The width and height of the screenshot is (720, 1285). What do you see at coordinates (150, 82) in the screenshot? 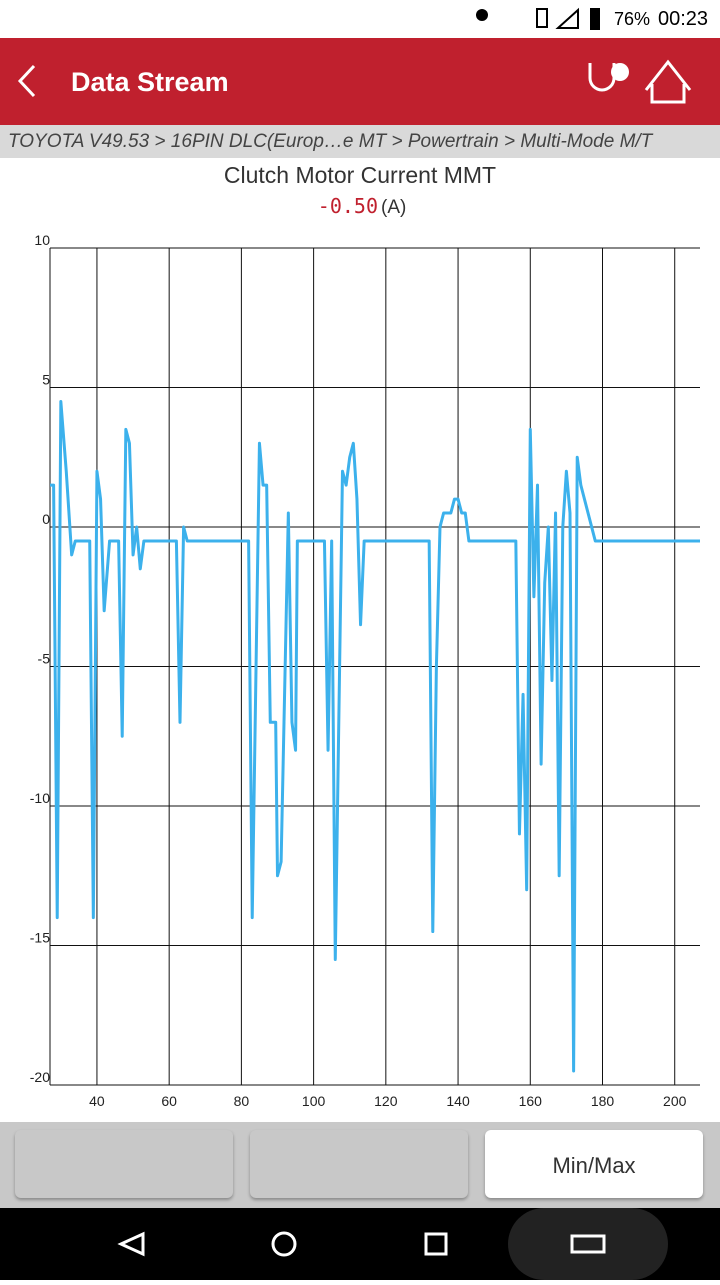
I see `header-title: Data Stream` at bounding box center [150, 82].